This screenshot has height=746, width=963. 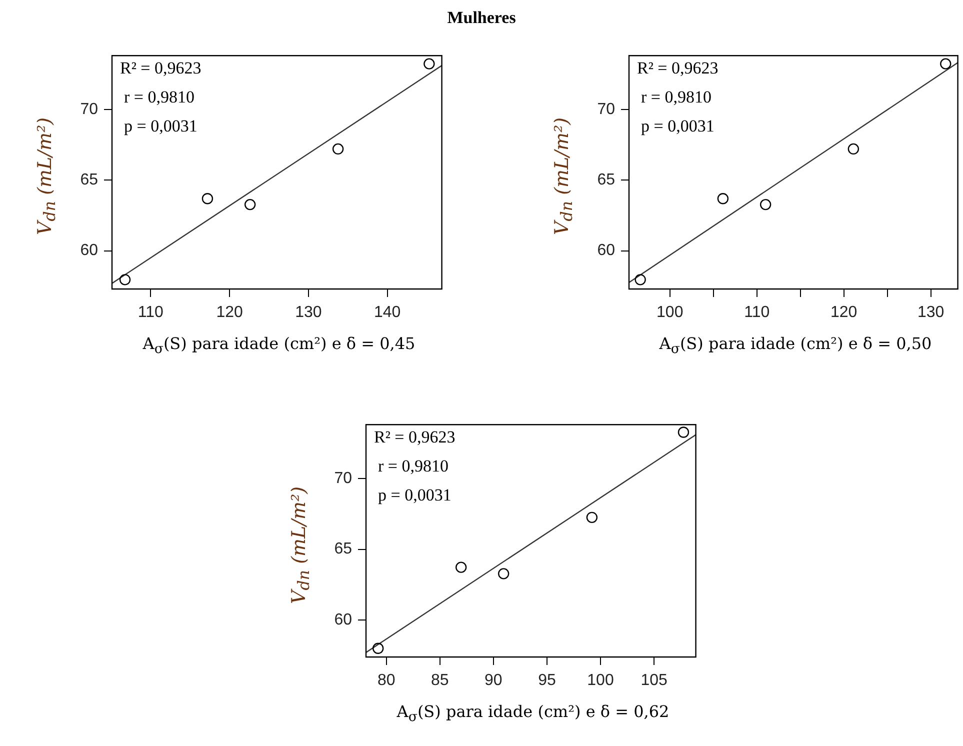 What do you see at coordinates (547, 681) in the screenshot?
I see `x-tick-label: 95` at bounding box center [547, 681].